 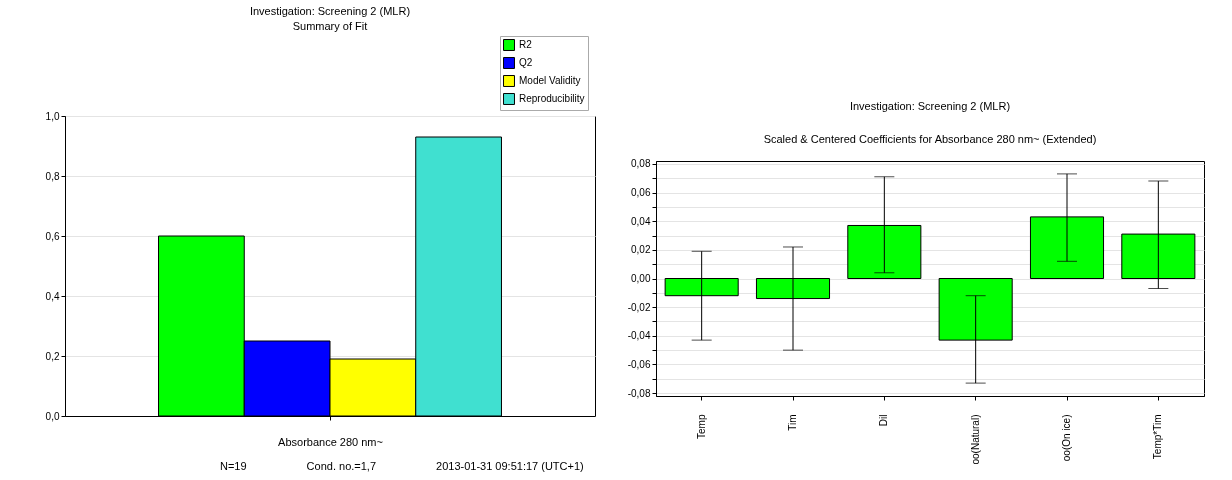 What do you see at coordinates (550, 80) in the screenshot?
I see `legend-label: Model Validity` at bounding box center [550, 80].